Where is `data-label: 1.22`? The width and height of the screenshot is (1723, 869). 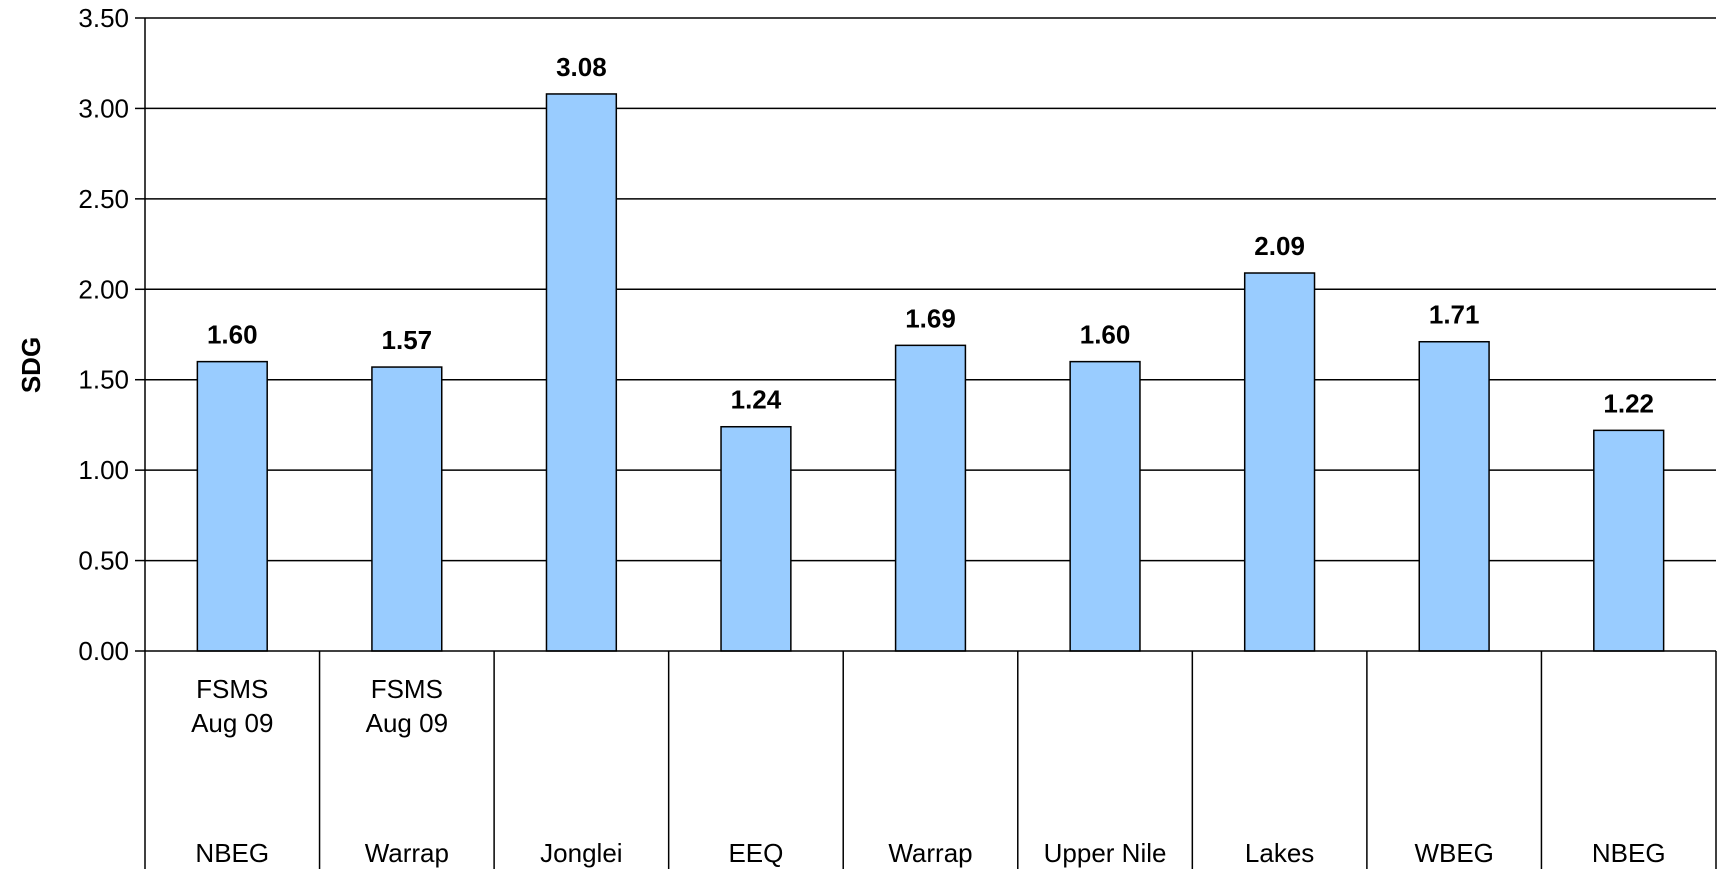 data-label: 1.22 is located at coordinates (1628, 403).